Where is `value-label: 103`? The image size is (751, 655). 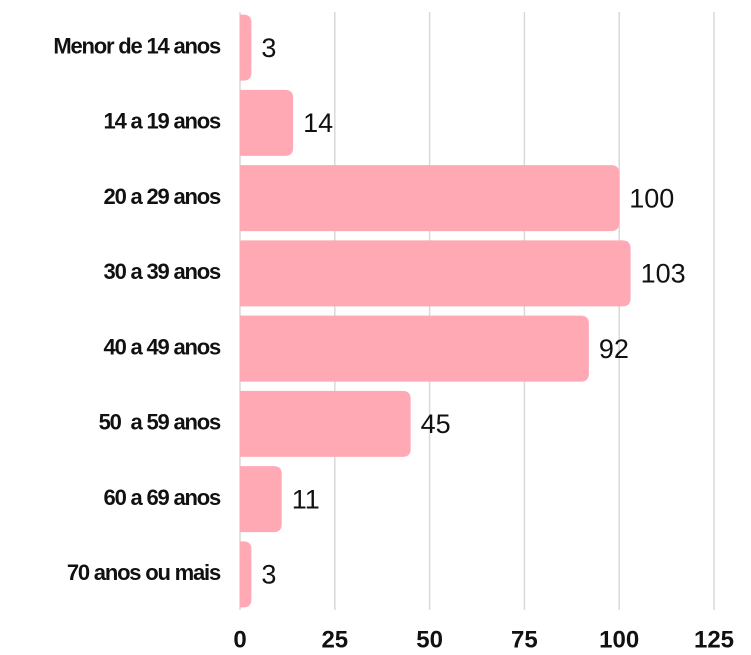
value-label: 103 is located at coordinates (663, 274).